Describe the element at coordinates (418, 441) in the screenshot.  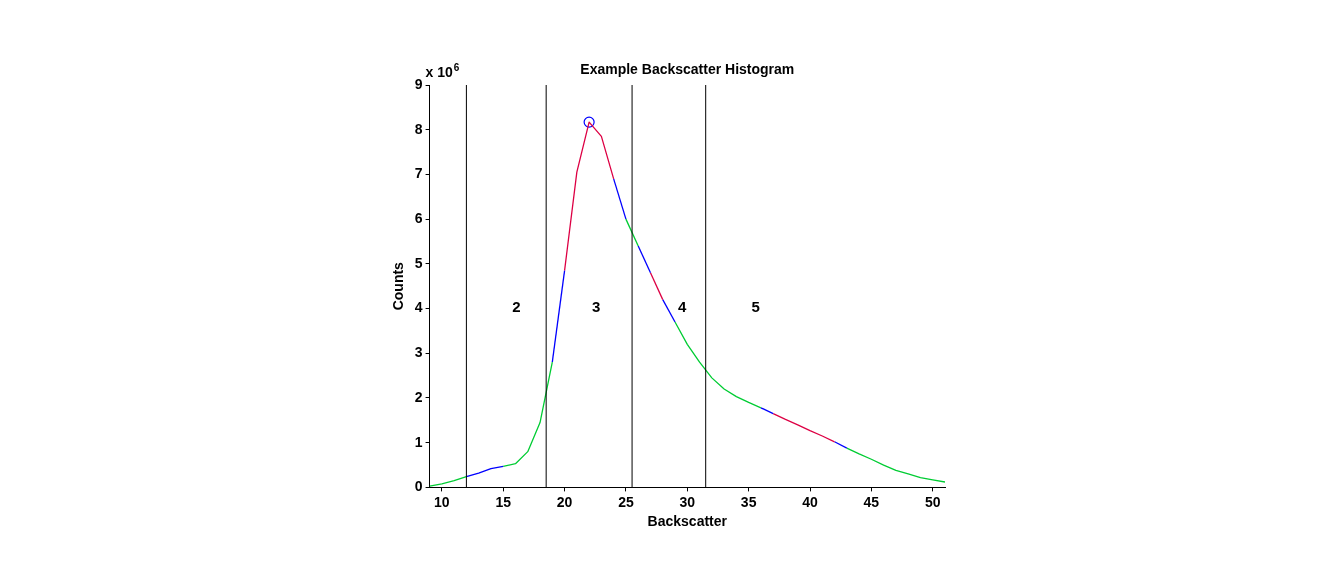
I see `y-tick-label: 1` at that location.